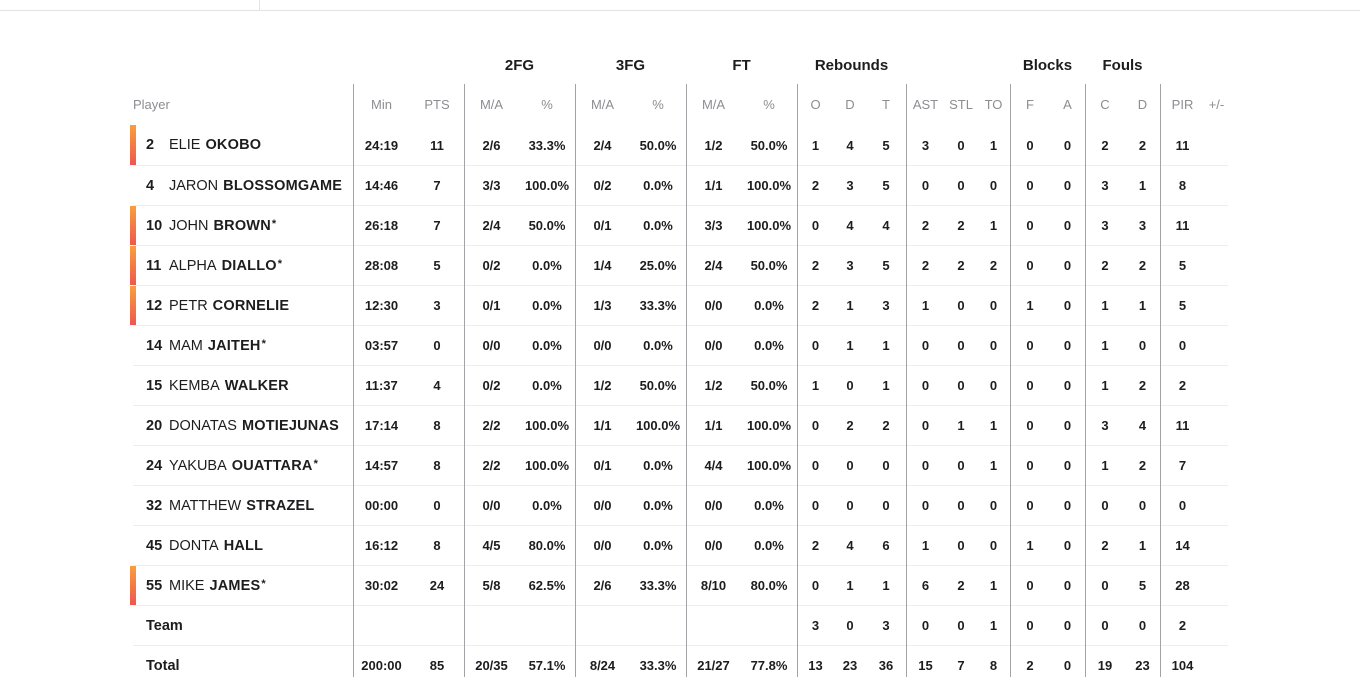  Describe the element at coordinates (381, 104) in the screenshot. I see `col-min: Min` at that location.